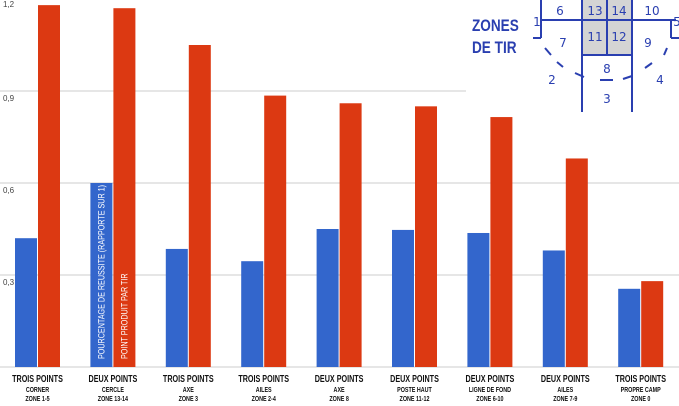 This screenshot has height=406, width=679. What do you see at coordinates (9, 190) in the screenshot?
I see `y-tick-label: 0,6` at bounding box center [9, 190].